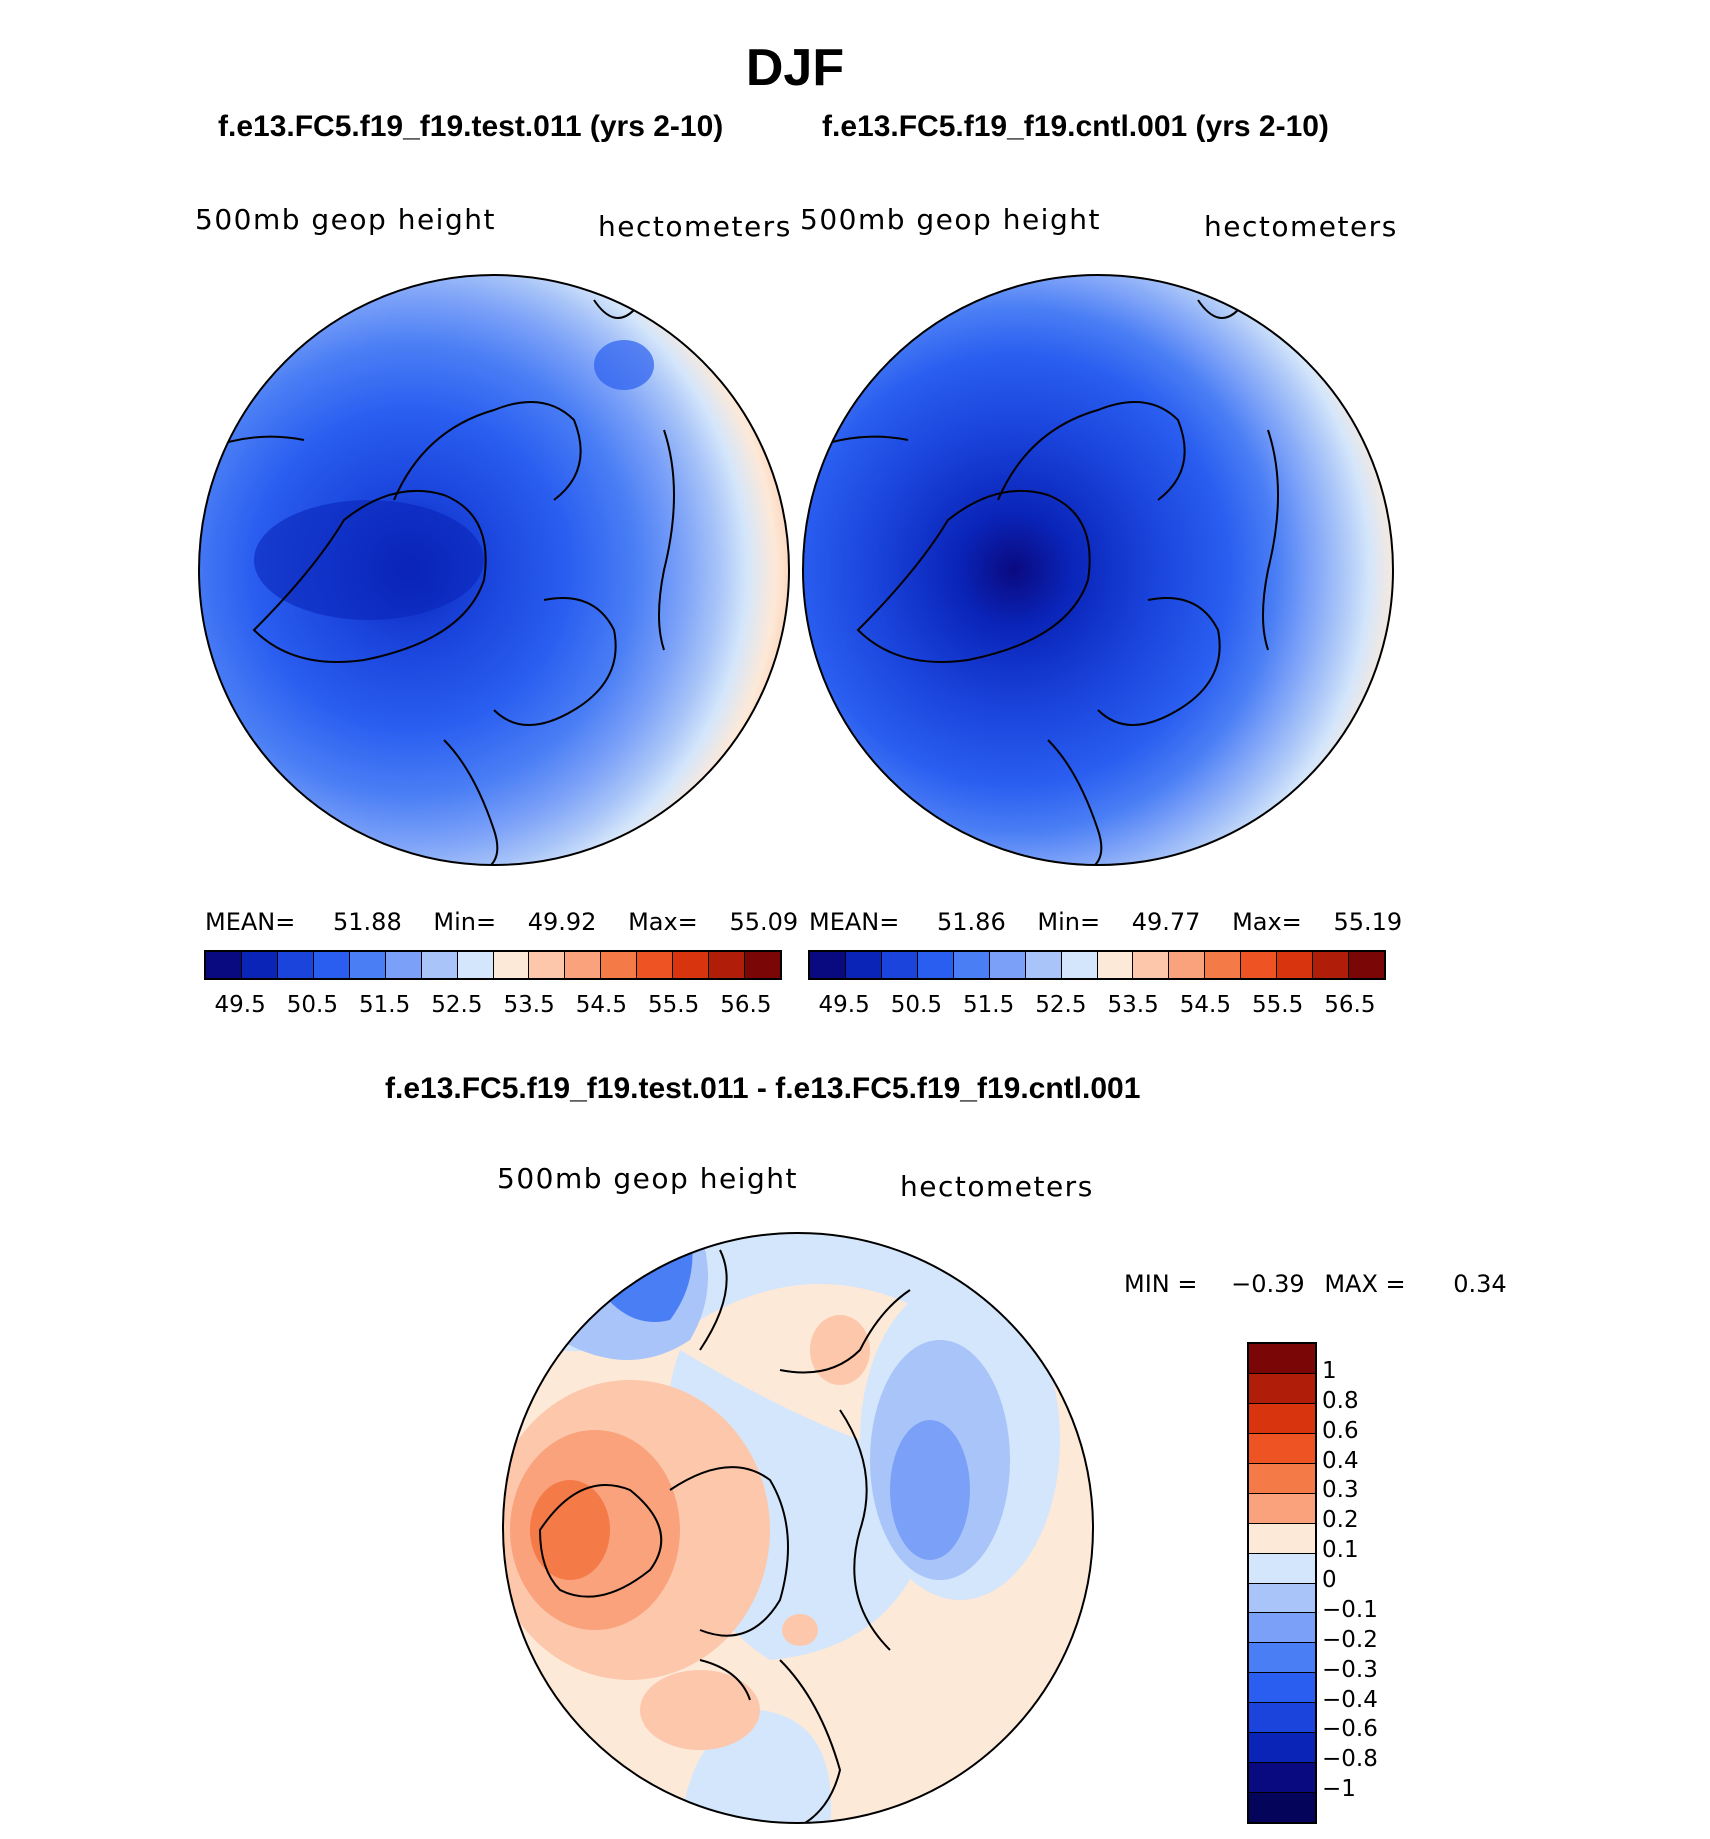  I want to click on min-value: −0.39, so click(1268, 1284).